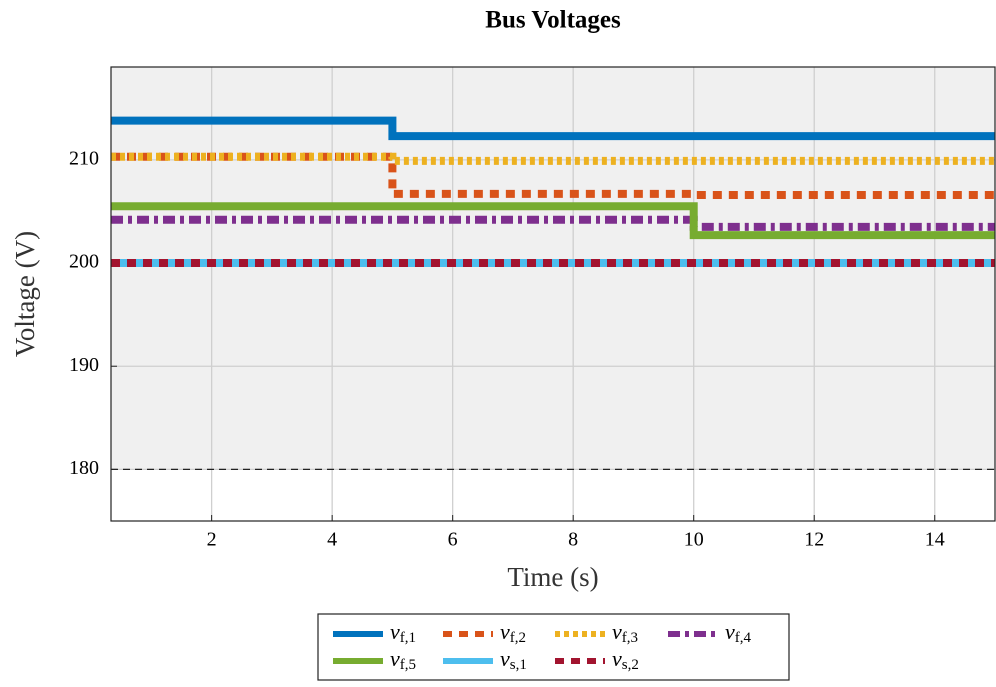  Describe the element at coordinates (453, 540) in the screenshot. I see `x-tick-label: 6` at that location.